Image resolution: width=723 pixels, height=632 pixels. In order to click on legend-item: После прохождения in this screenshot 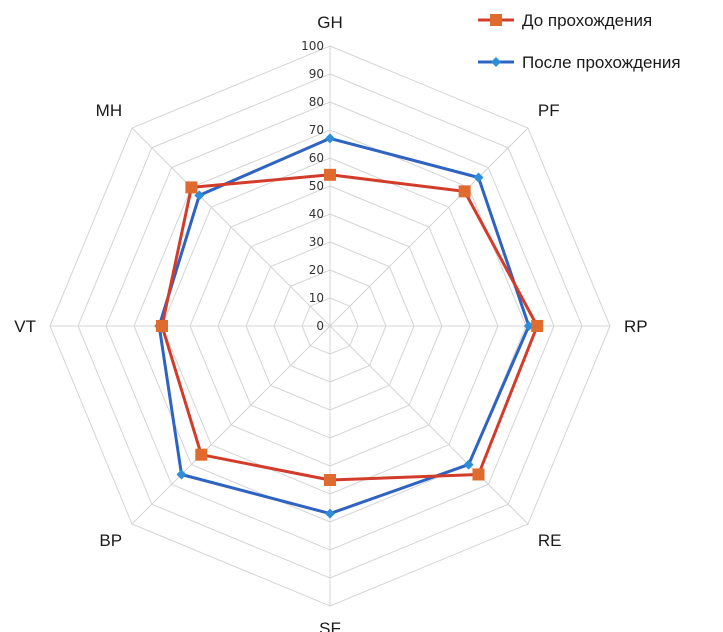, I will do `click(579, 62)`.